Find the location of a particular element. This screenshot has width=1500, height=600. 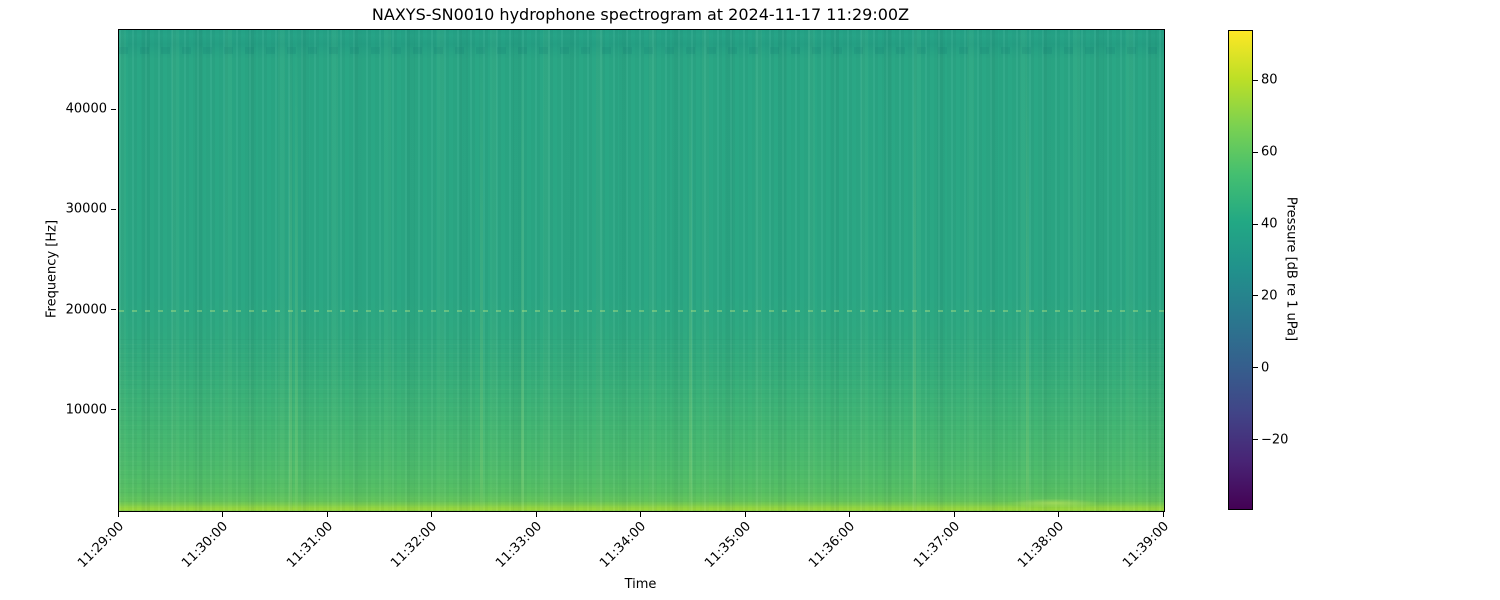

x-tick-label: 11:39:00 is located at coordinates (1145, 545).